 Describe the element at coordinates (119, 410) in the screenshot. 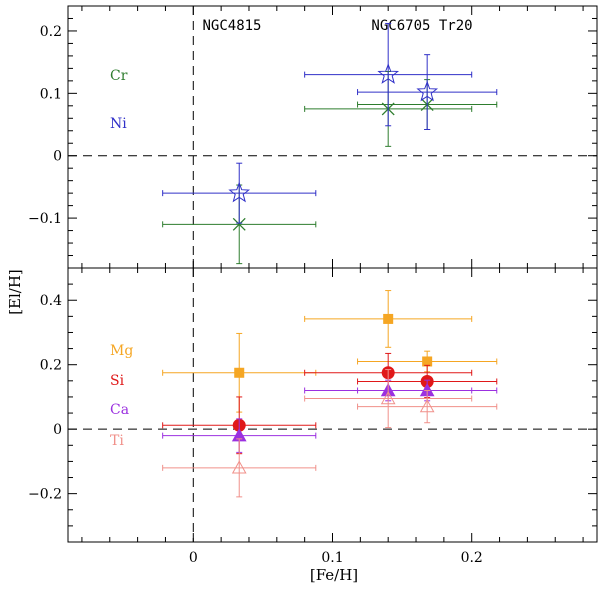

I see `legend-label-ca: Ca` at that location.